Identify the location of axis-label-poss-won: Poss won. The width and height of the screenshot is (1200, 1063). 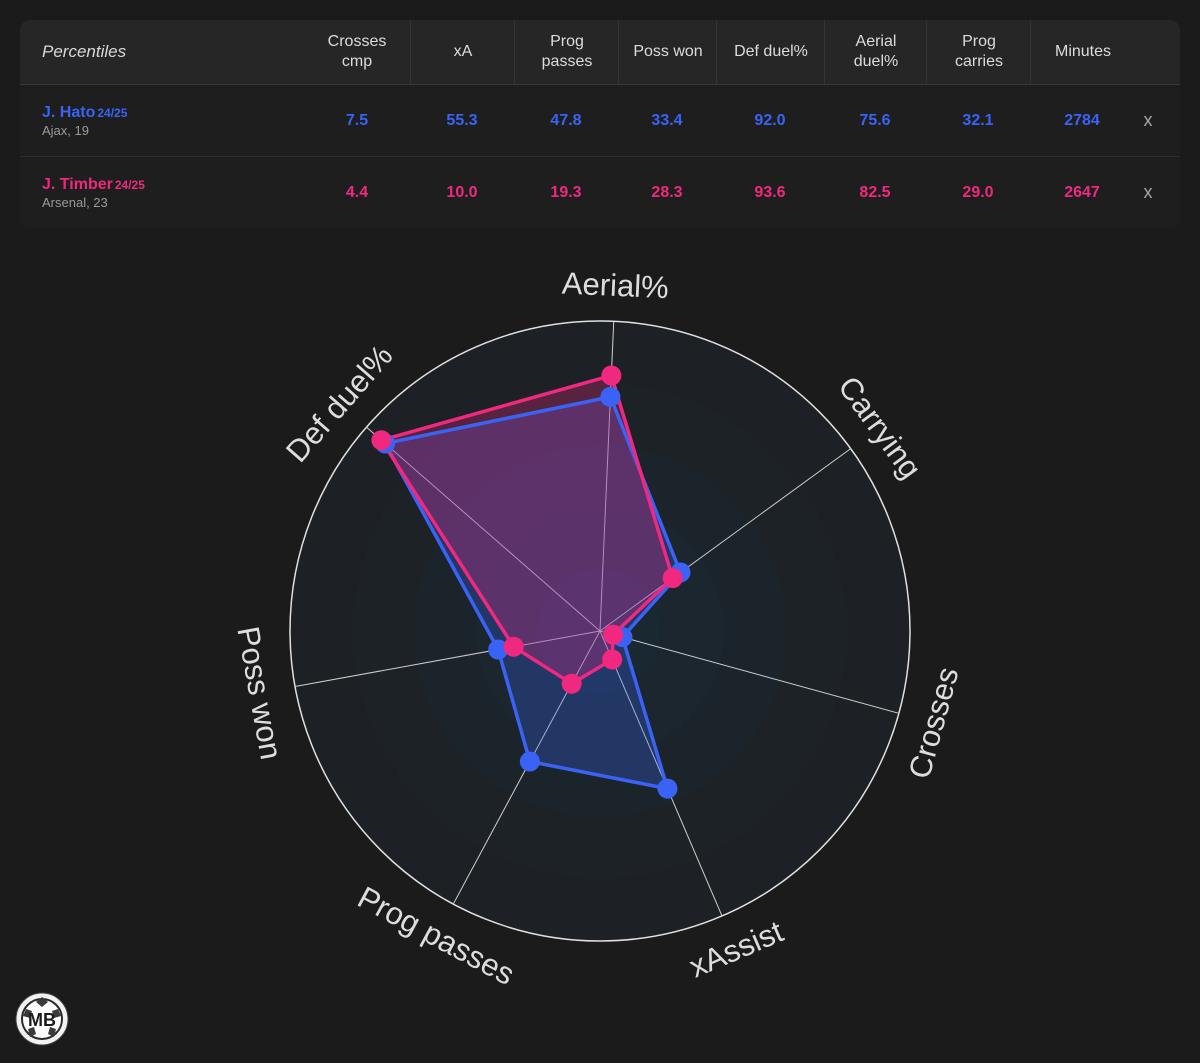
(259, 693).